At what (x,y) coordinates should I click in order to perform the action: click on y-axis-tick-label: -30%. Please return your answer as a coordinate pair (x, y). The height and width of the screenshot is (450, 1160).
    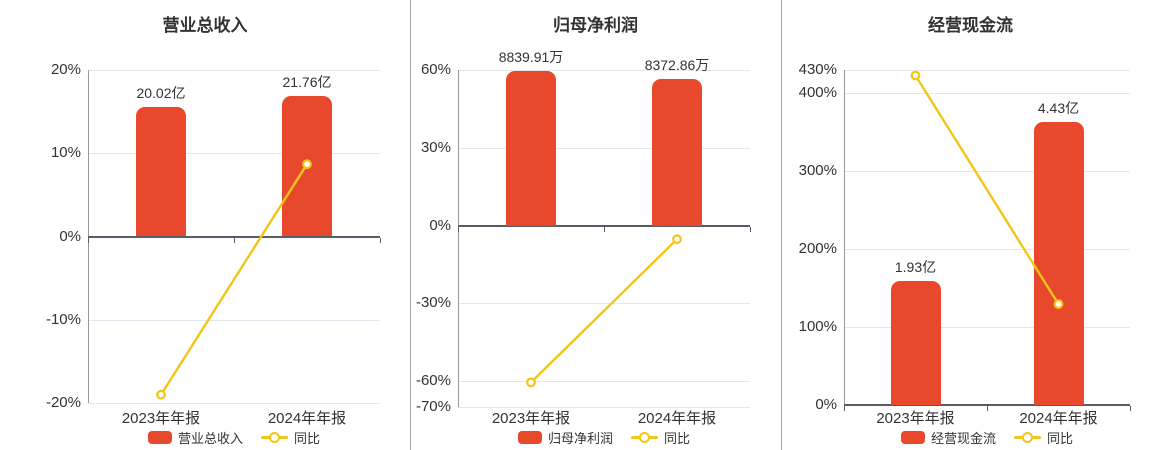
    Looking at the image, I should click on (433, 303).